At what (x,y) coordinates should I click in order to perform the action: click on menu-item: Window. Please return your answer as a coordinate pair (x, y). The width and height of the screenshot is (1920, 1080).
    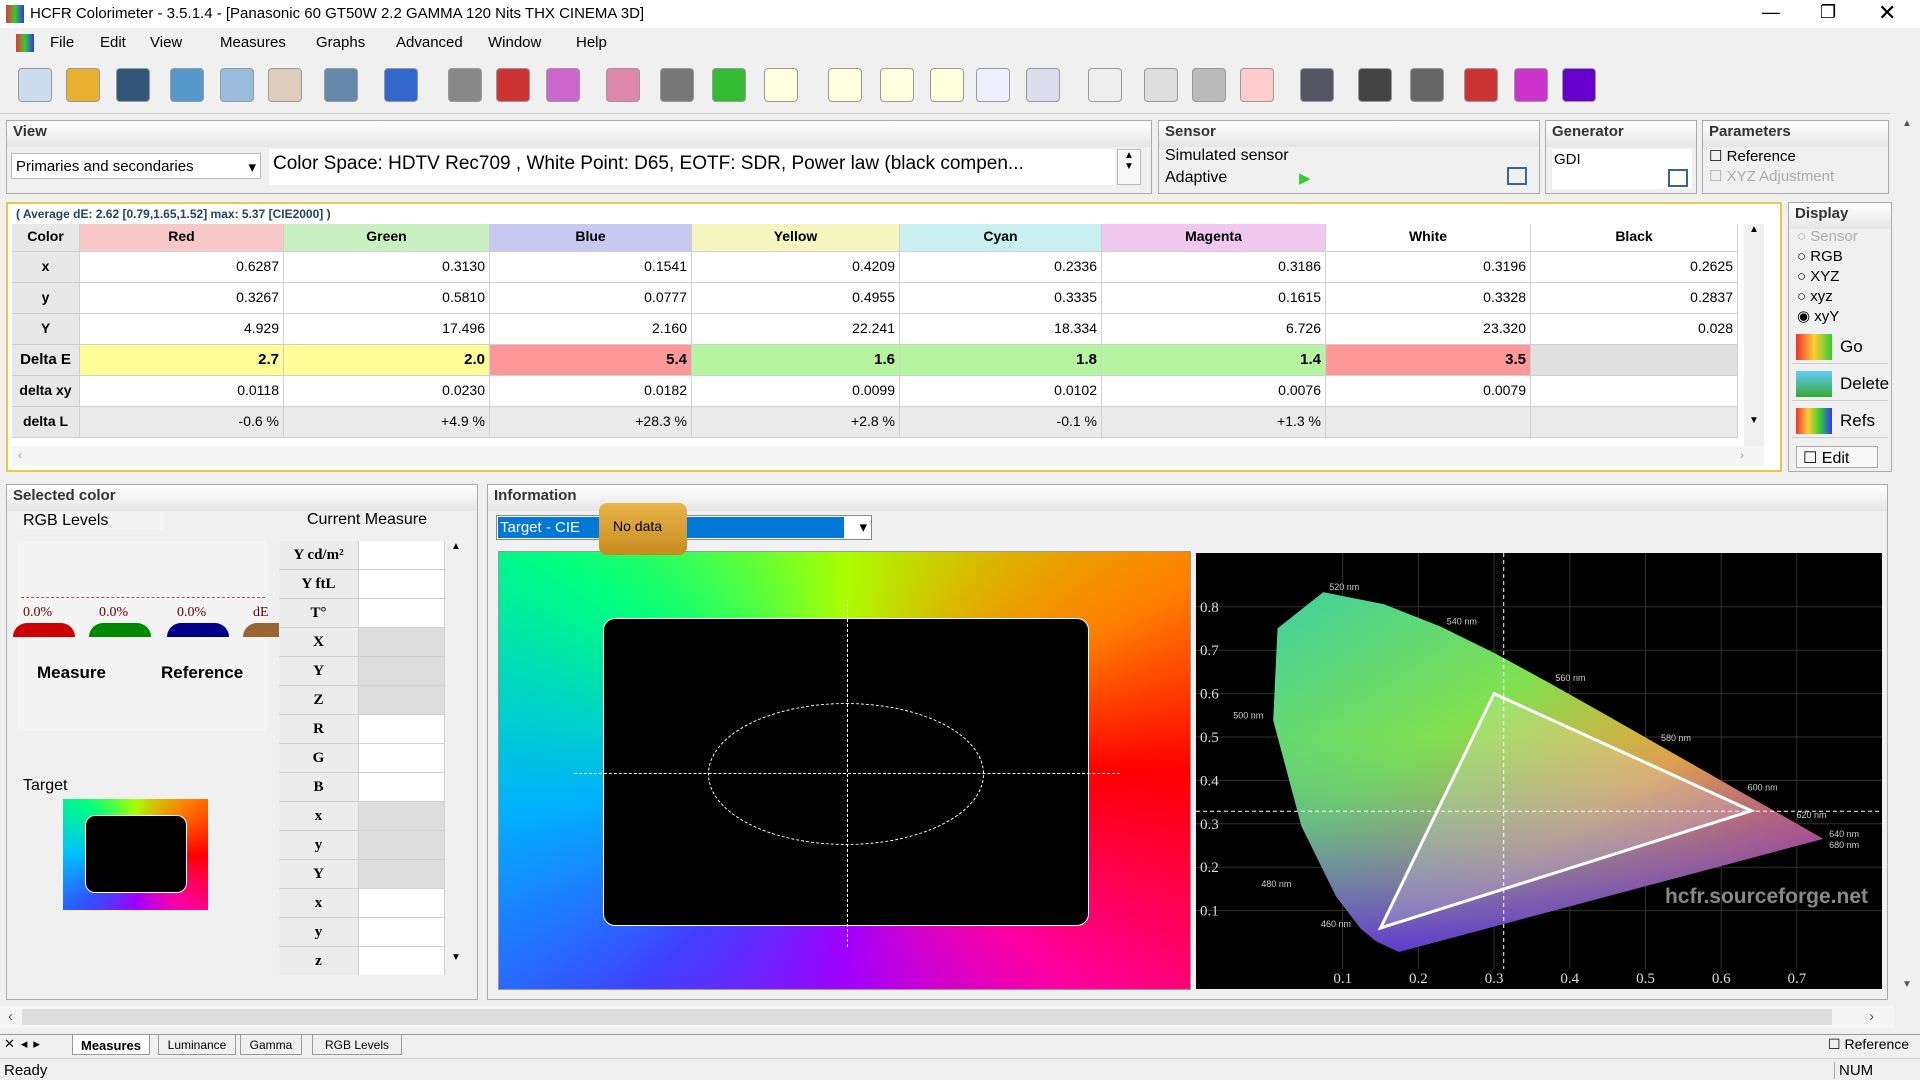
    Looking at the image, I should click on (515, 42).